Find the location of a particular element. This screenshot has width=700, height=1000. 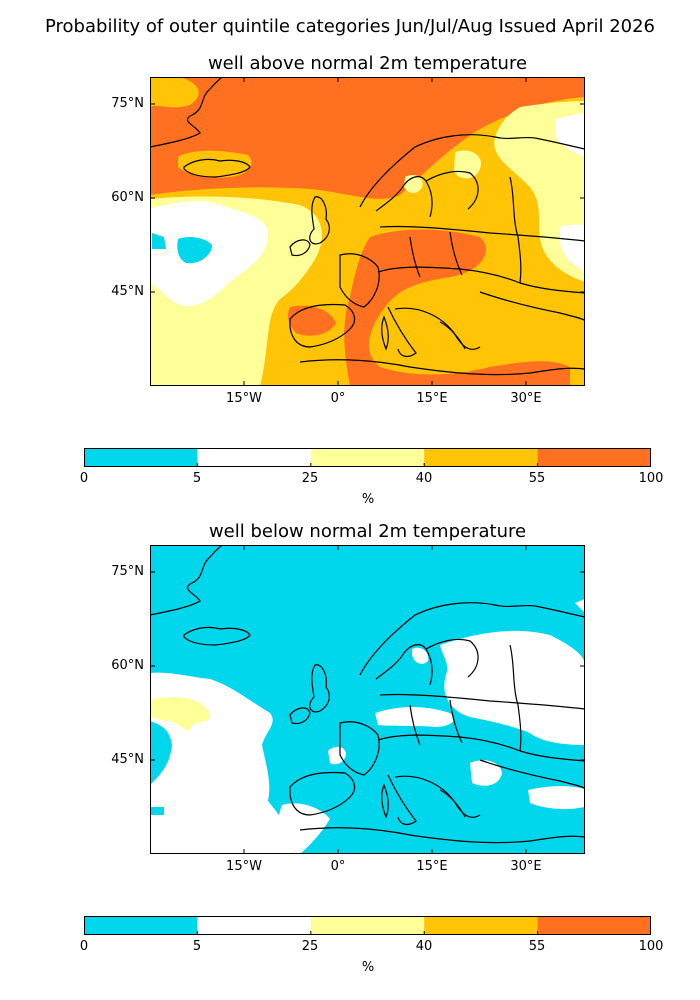

colorbar-tick-55-below: 55 is located at coordinates (537, 946).